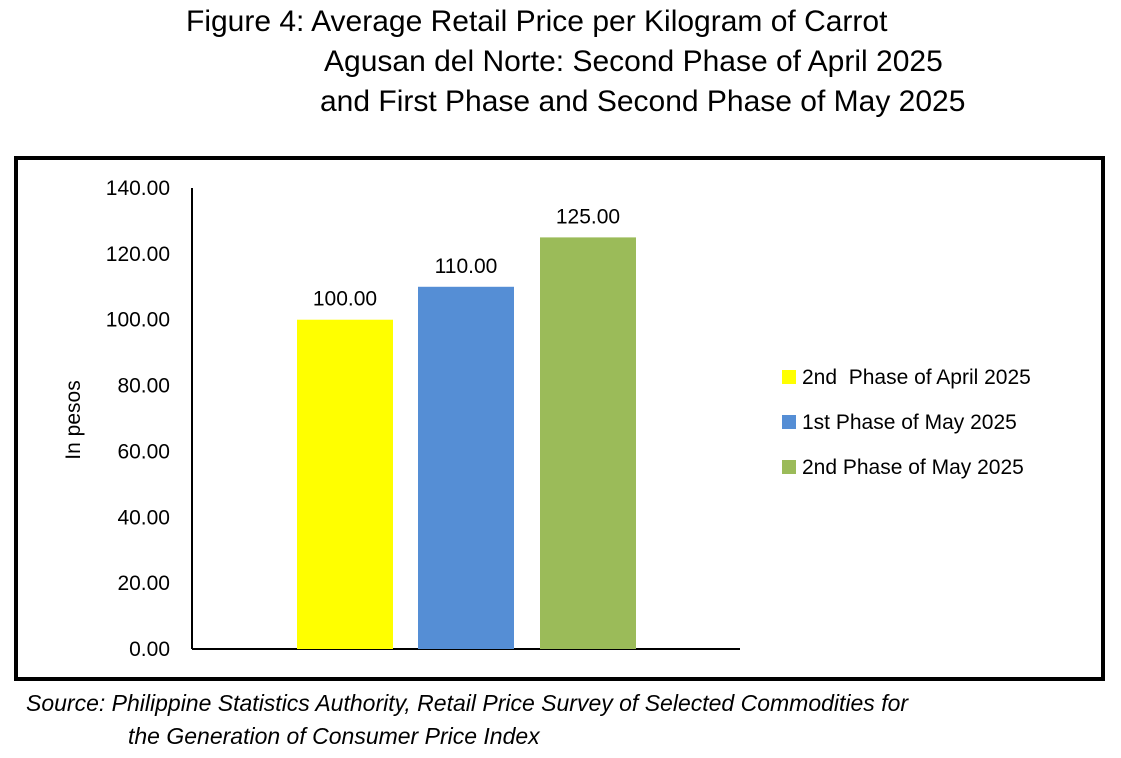  What do you see at coordinates (73, 419) in the screenshot?
I see `y-axis-title: In pesos` at bounding box center [73, 419].